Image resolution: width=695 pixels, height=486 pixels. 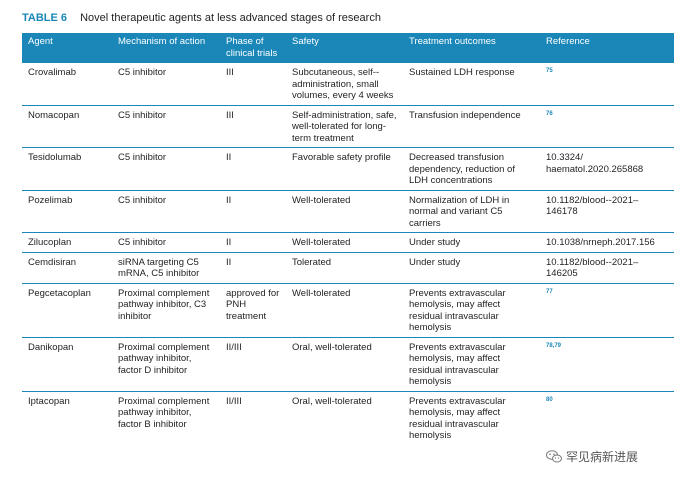 I want to click on header-outcomes: Treatment outcomes, so click(x=471, y=48).